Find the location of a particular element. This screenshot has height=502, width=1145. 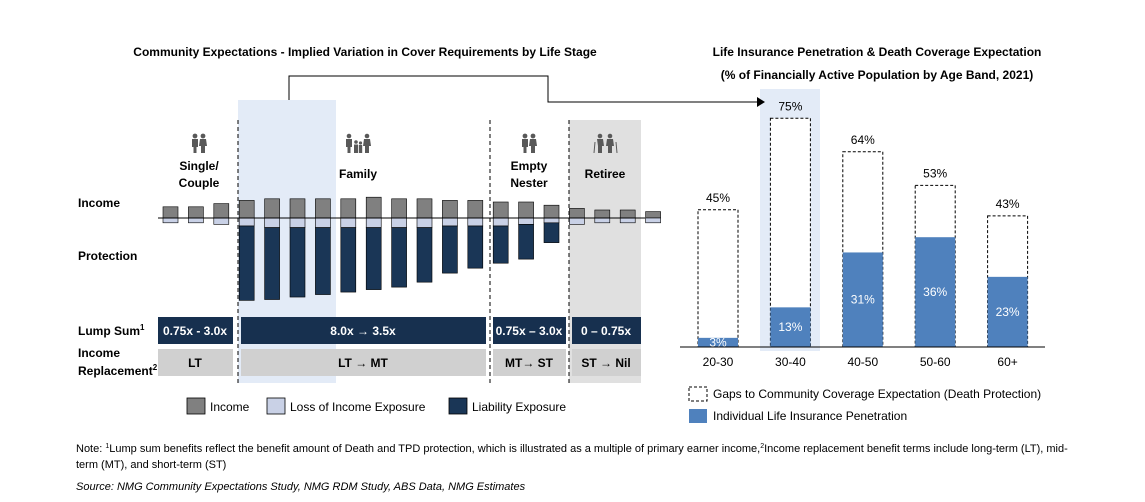

legend-swatch-gap is located at coordinates (698, 394).